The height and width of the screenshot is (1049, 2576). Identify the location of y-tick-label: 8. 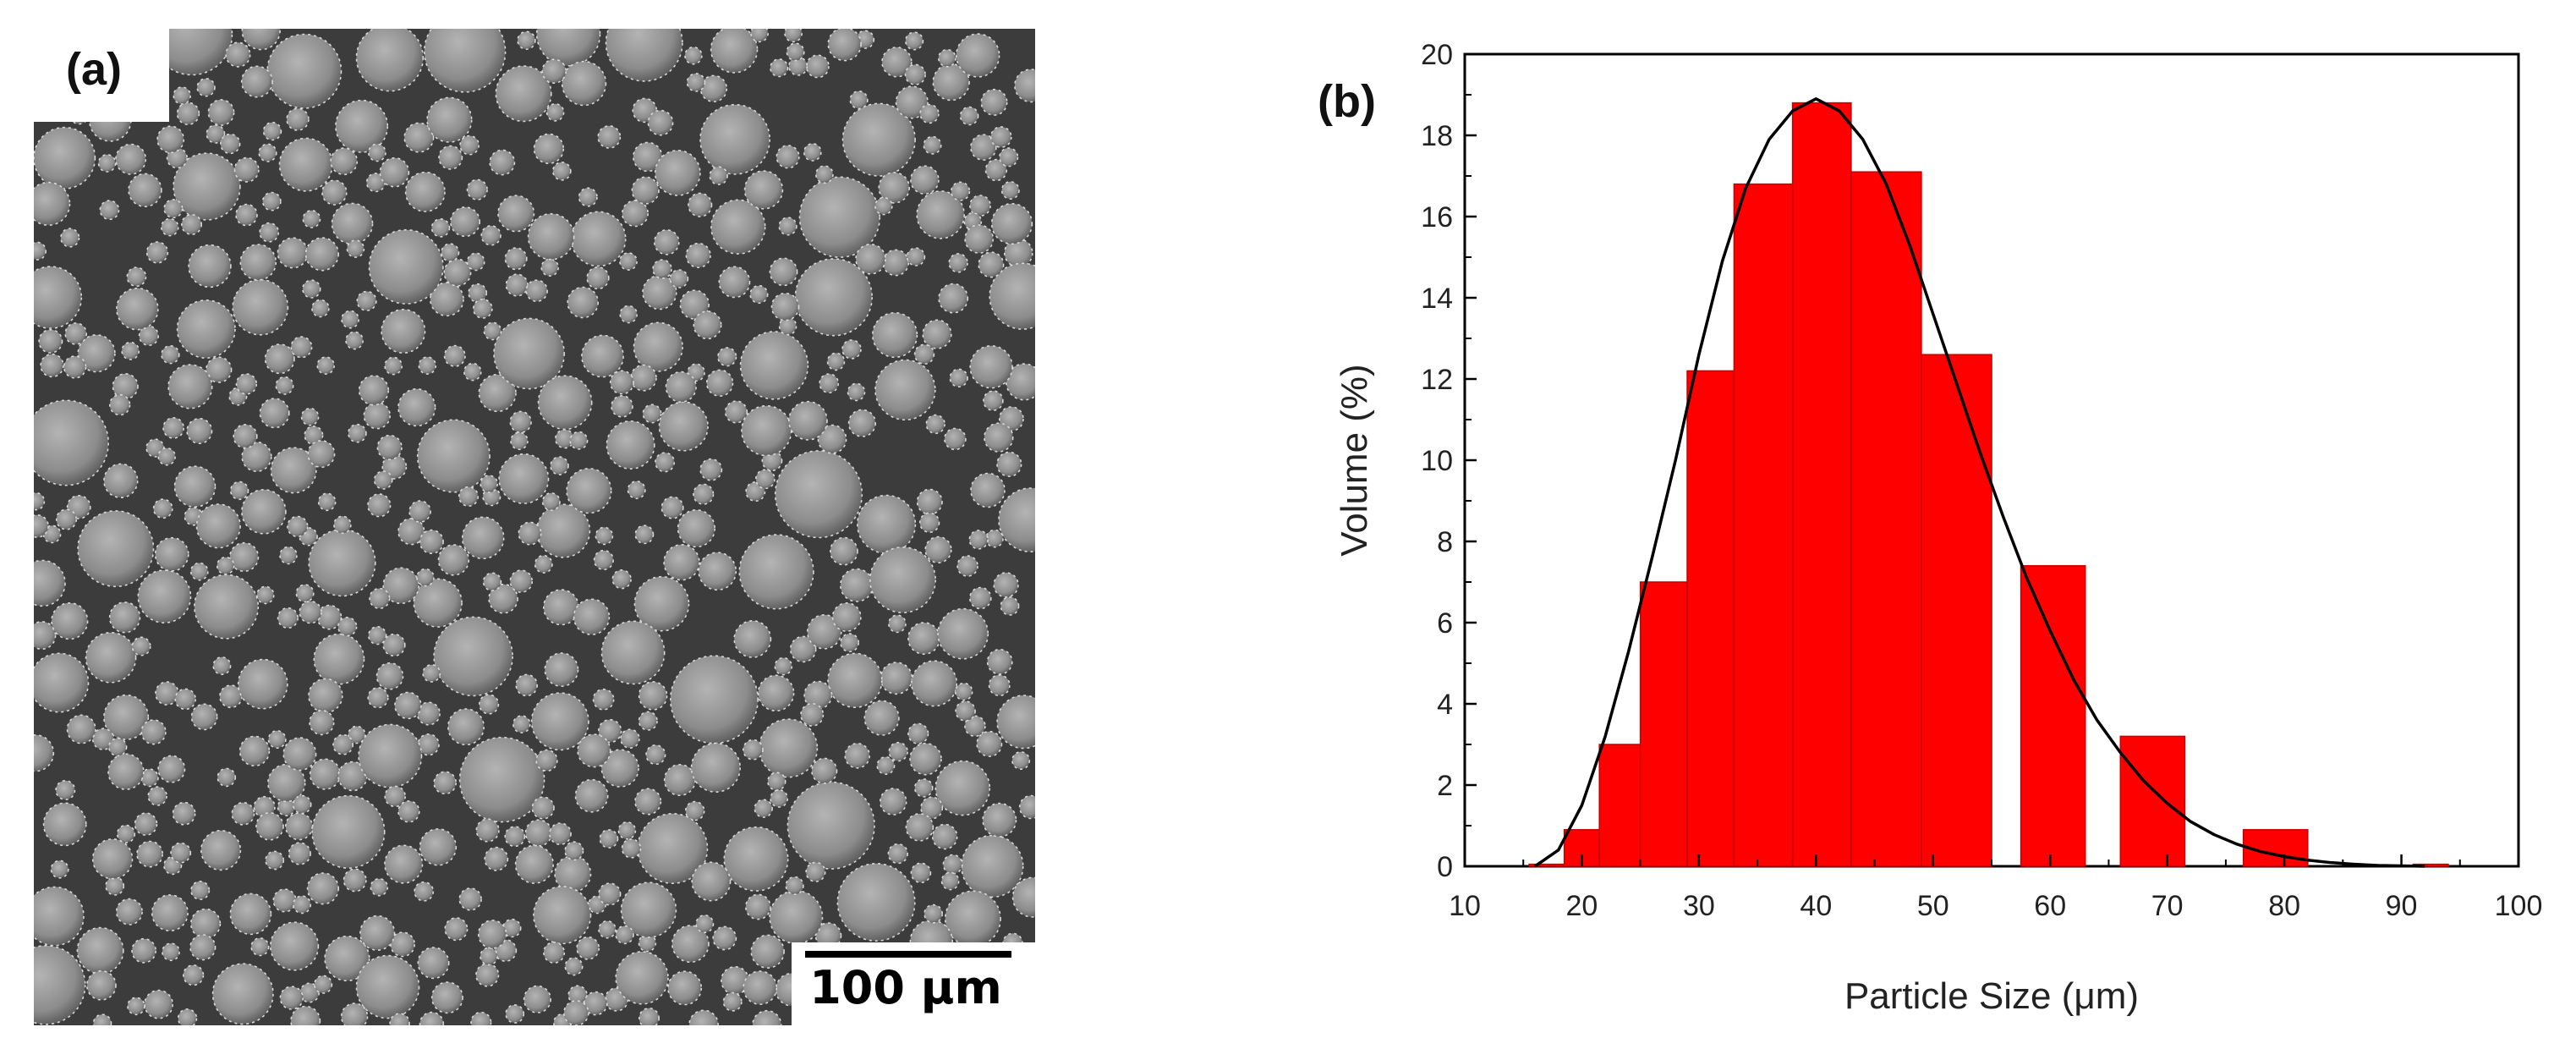
(1445, 542).